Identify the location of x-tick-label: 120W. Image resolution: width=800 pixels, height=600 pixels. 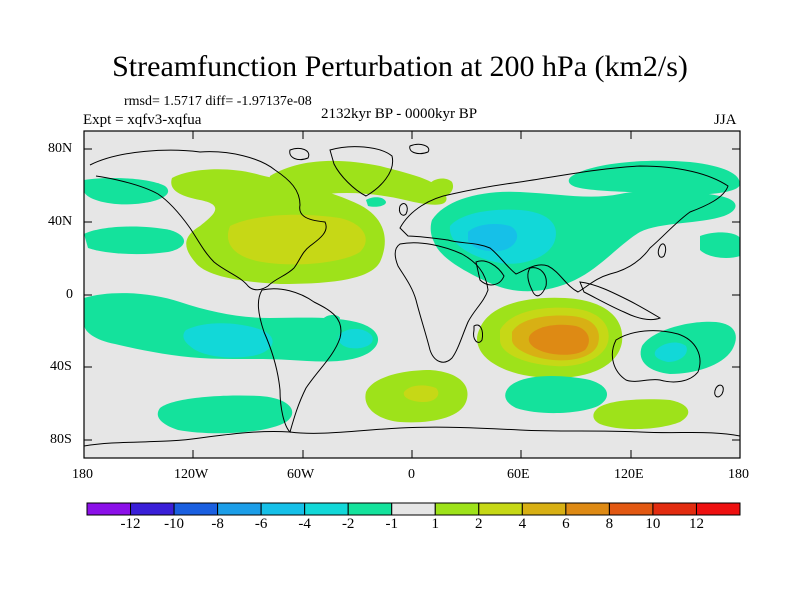
(191, 474).